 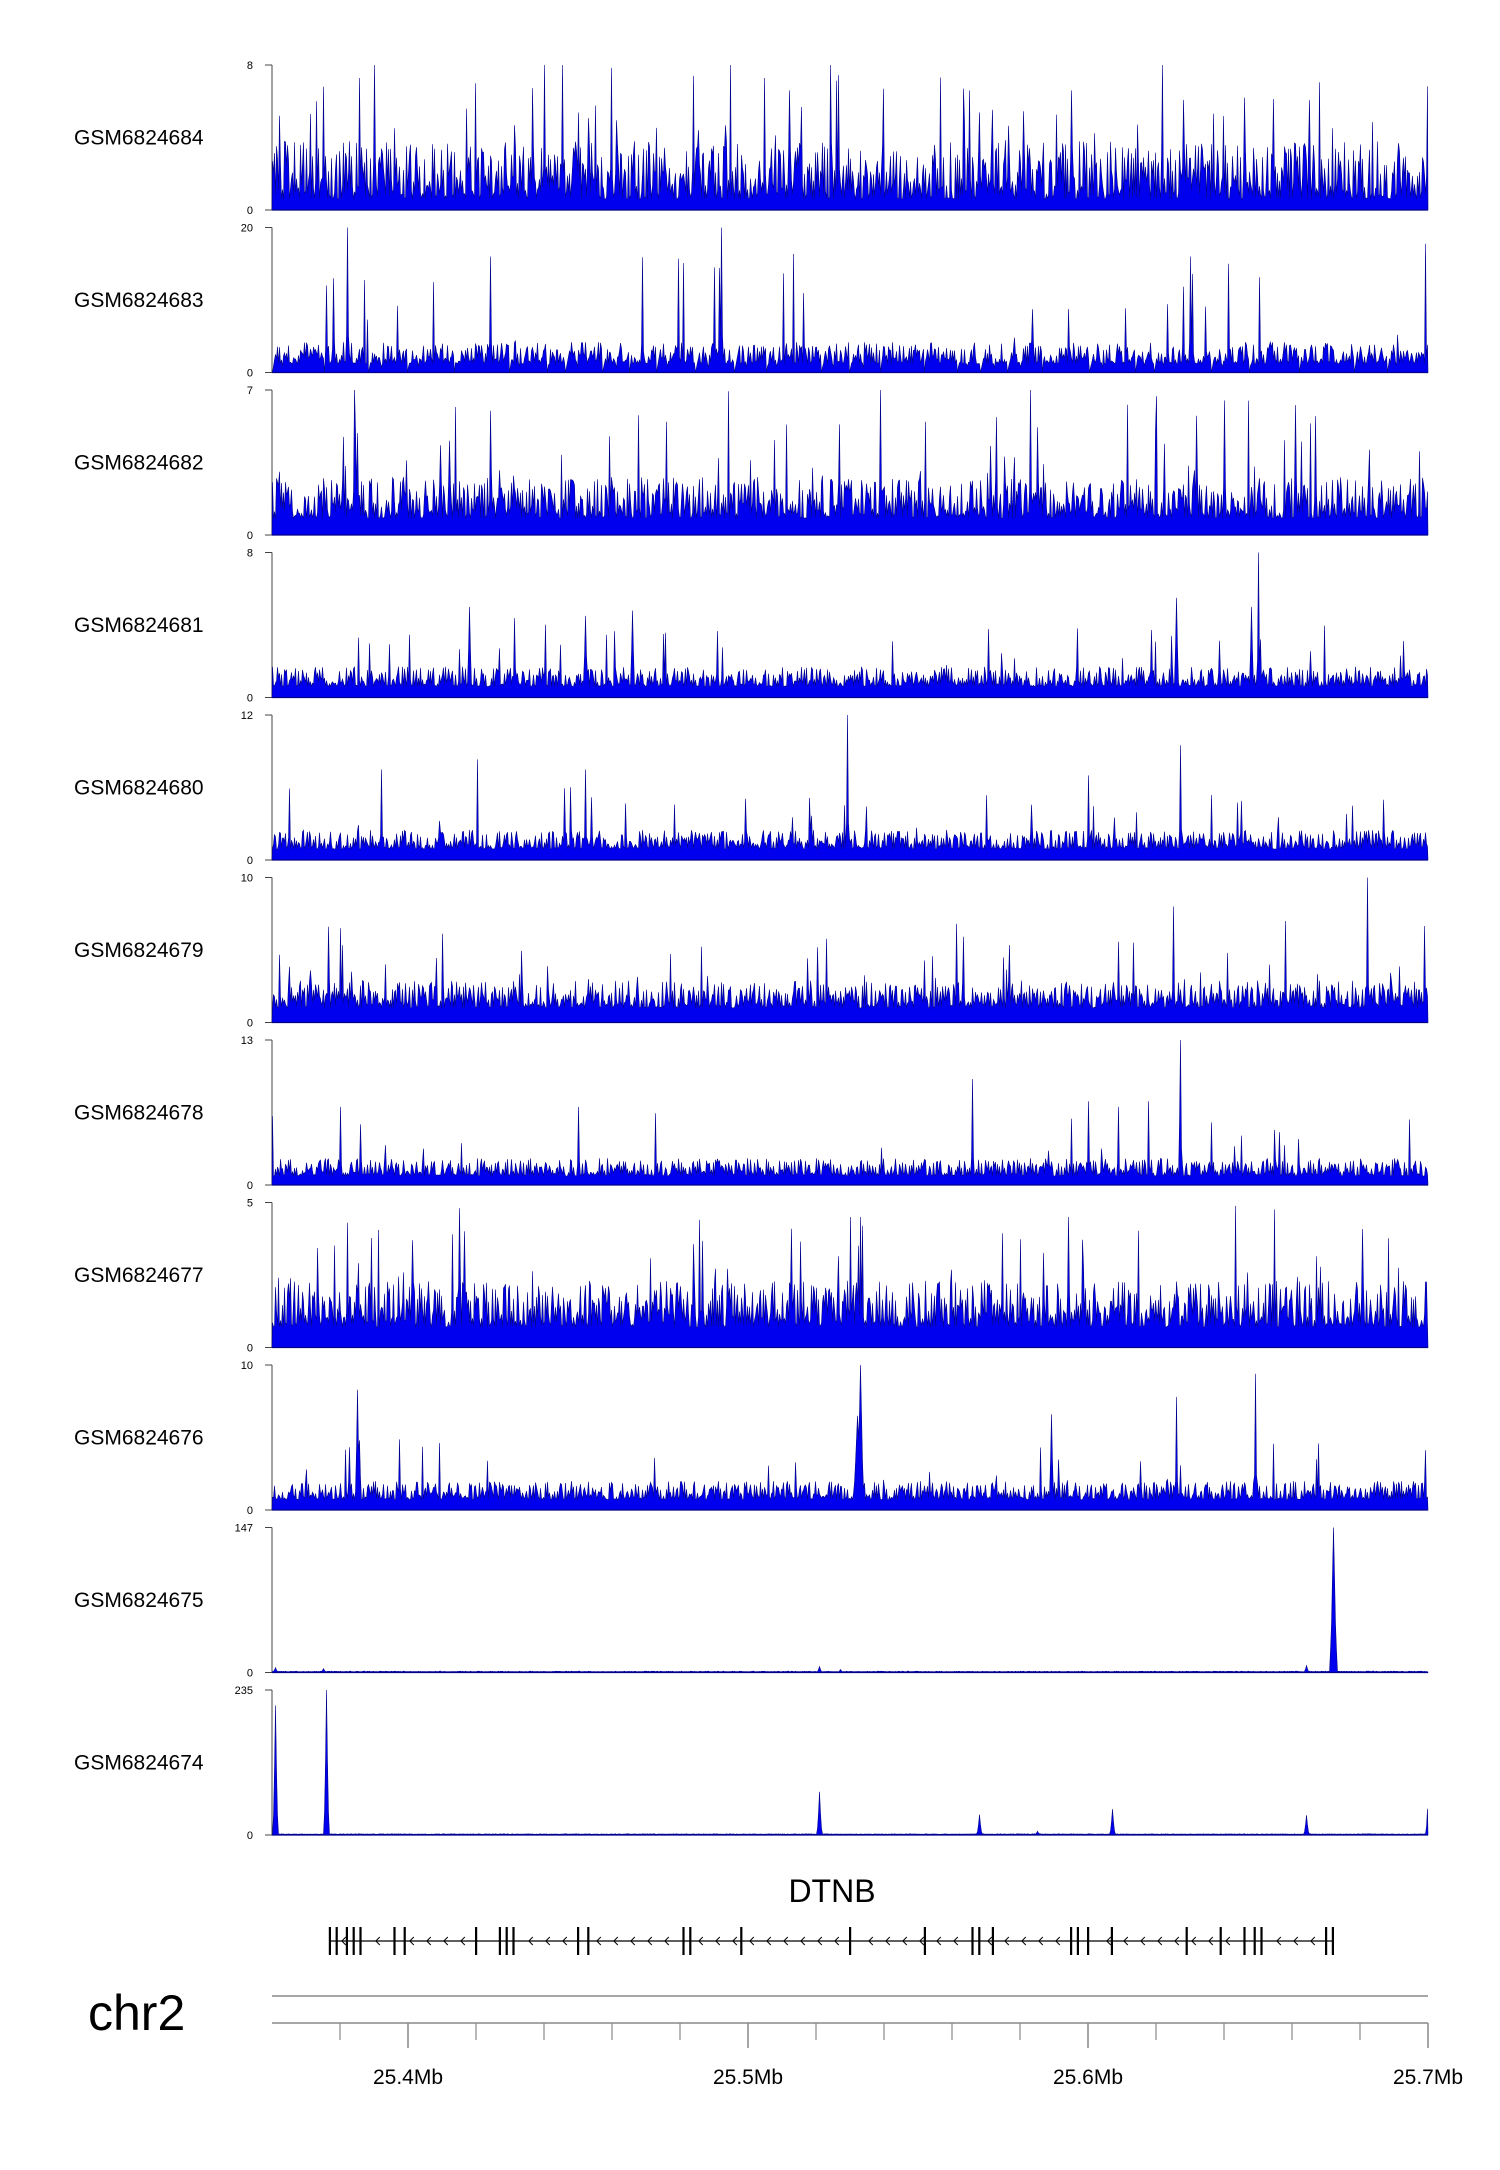 I want to click on genome-ticks: 25.4Mb 25.5Mb 25.6Mb 25.7Mb, so click(x=867, y=2042).